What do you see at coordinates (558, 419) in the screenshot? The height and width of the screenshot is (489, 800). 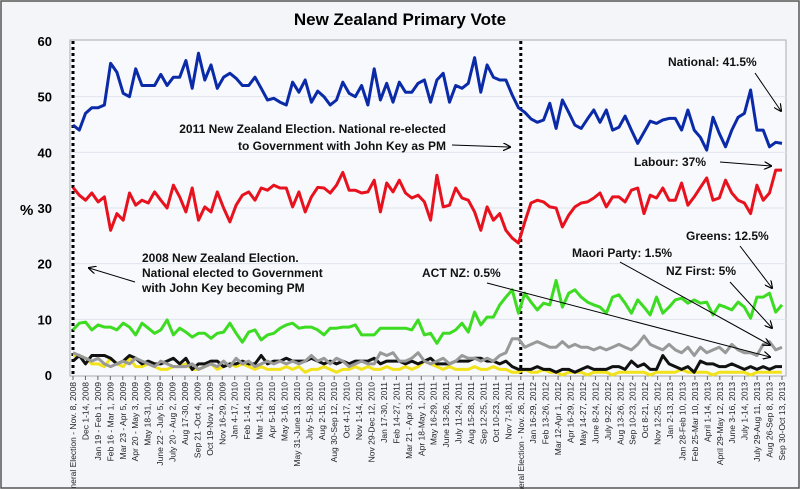 I see `x-tick-label: Mar 12-Apr 1, 2012` at bounding box center [558, 419].